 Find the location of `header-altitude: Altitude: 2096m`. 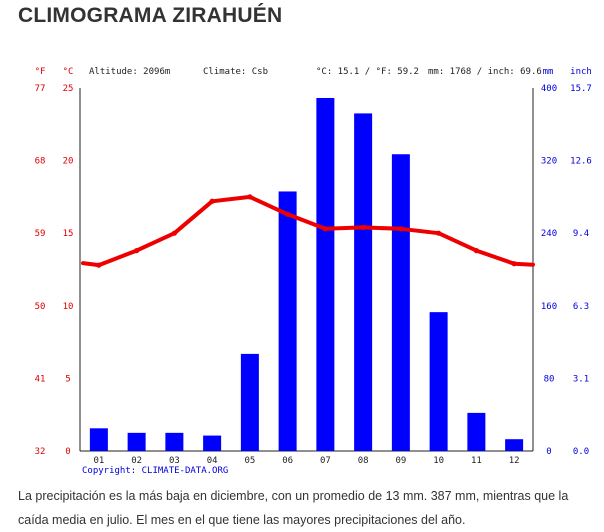

header-altitude: Altitude: 2096m is located at coordinates (129, 72).